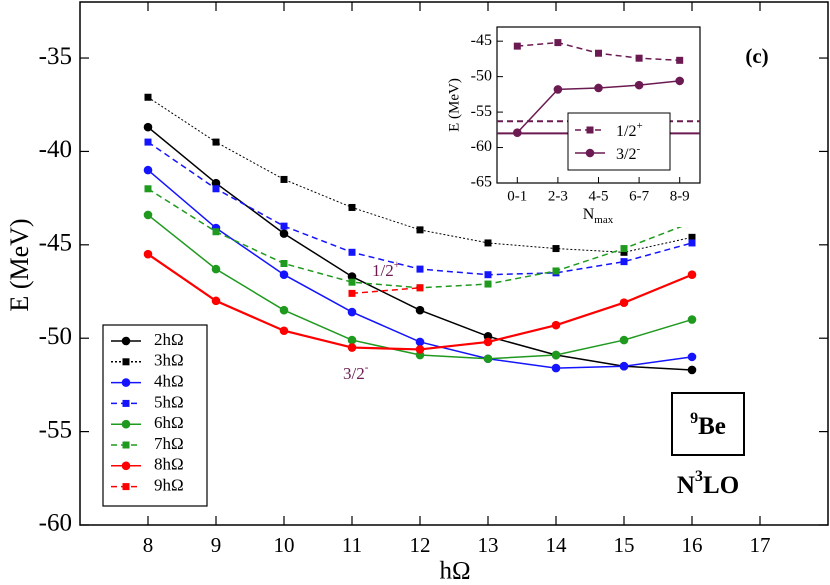 This screenshot has width=830, height=585. I want to click on interaction-label-base: N, so click(686, 485).